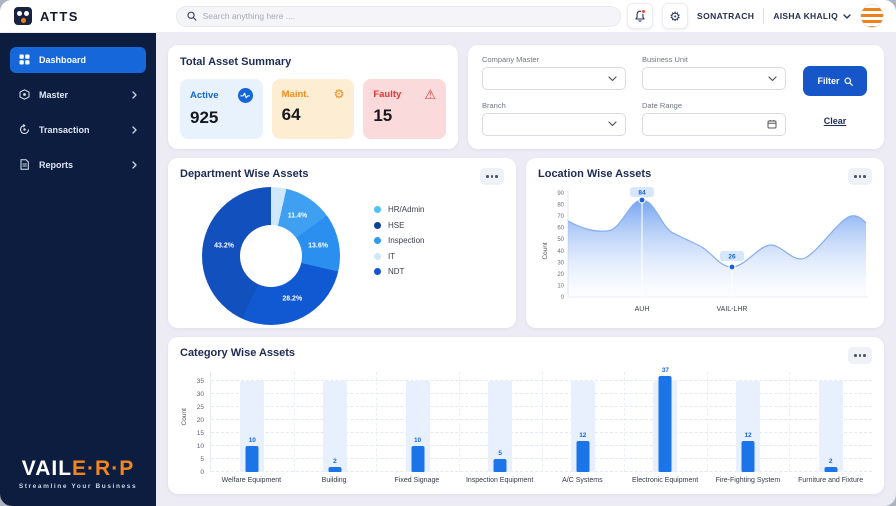 Image resolution: width=896 pixels, height=506 pixels. Describe the element at coordinates (492, 176) in the screenshot. I see `department-more-menu-icon` at that location.